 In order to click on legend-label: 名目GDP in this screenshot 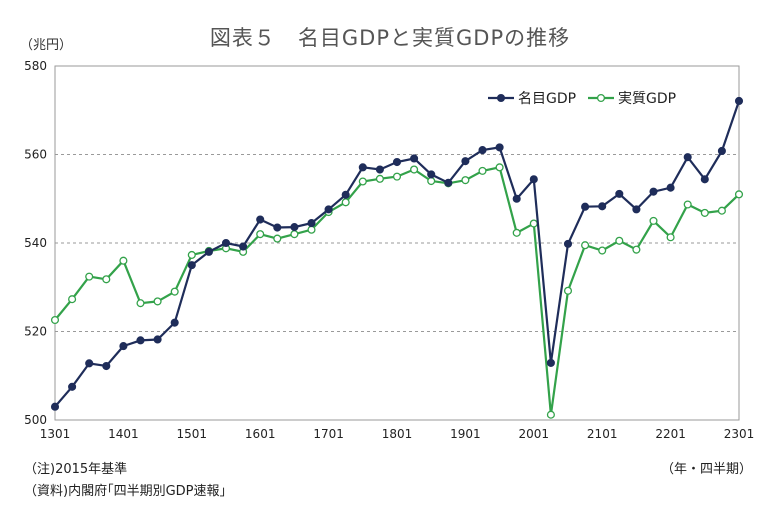, I will do `click(547, 99)`.